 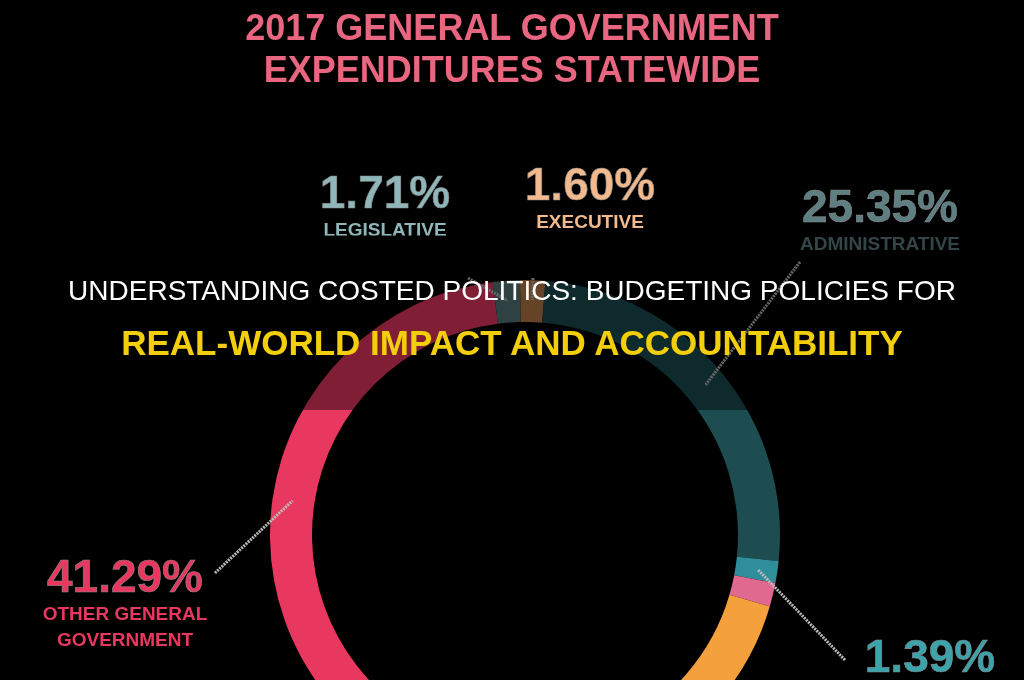 I want to click on slice-label: LEGISLATIVE, so click(x=385, y=229).